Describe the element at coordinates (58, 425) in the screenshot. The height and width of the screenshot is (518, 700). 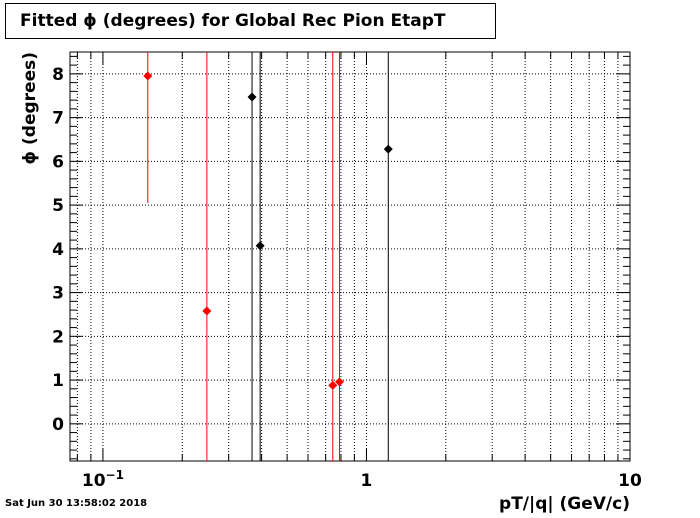
I see `y-tick-label: 0` at that location.